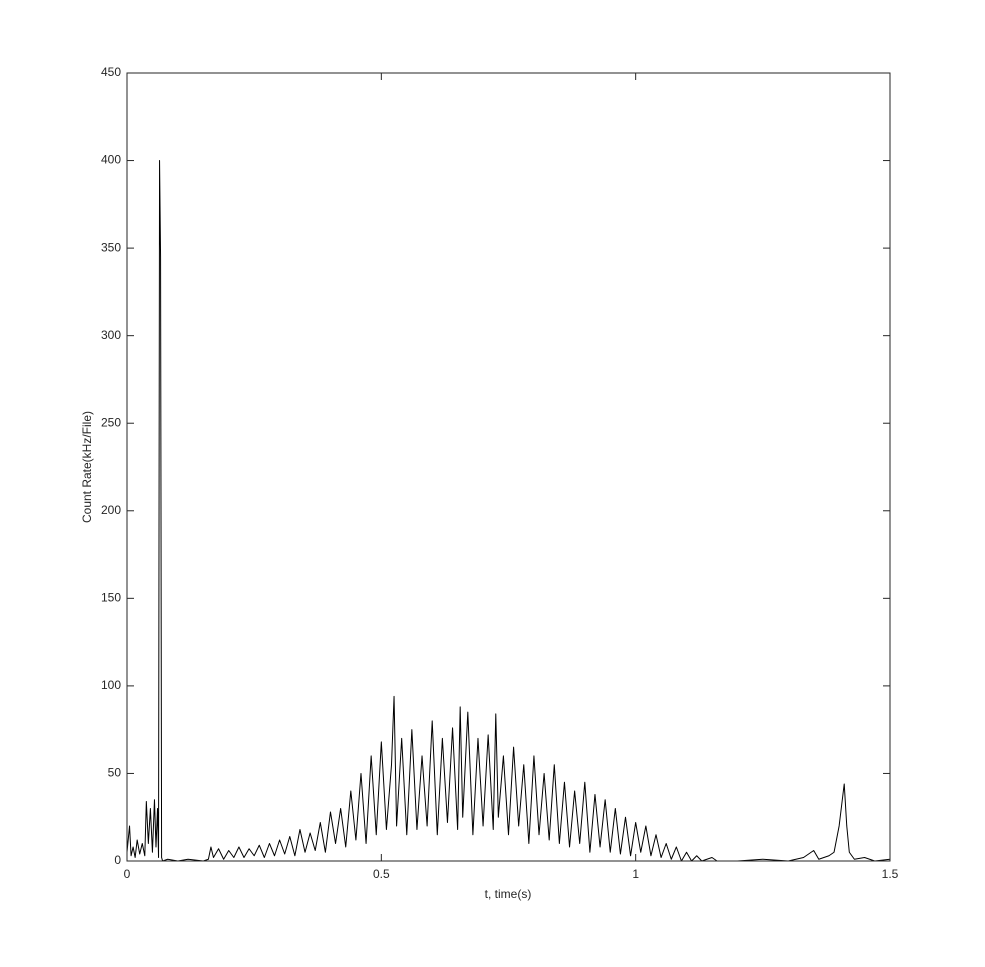  What do you see at coordinates (111, 247) in the screenshot?
I see `y-tick-label: 350` at bounding box center [111, 247].